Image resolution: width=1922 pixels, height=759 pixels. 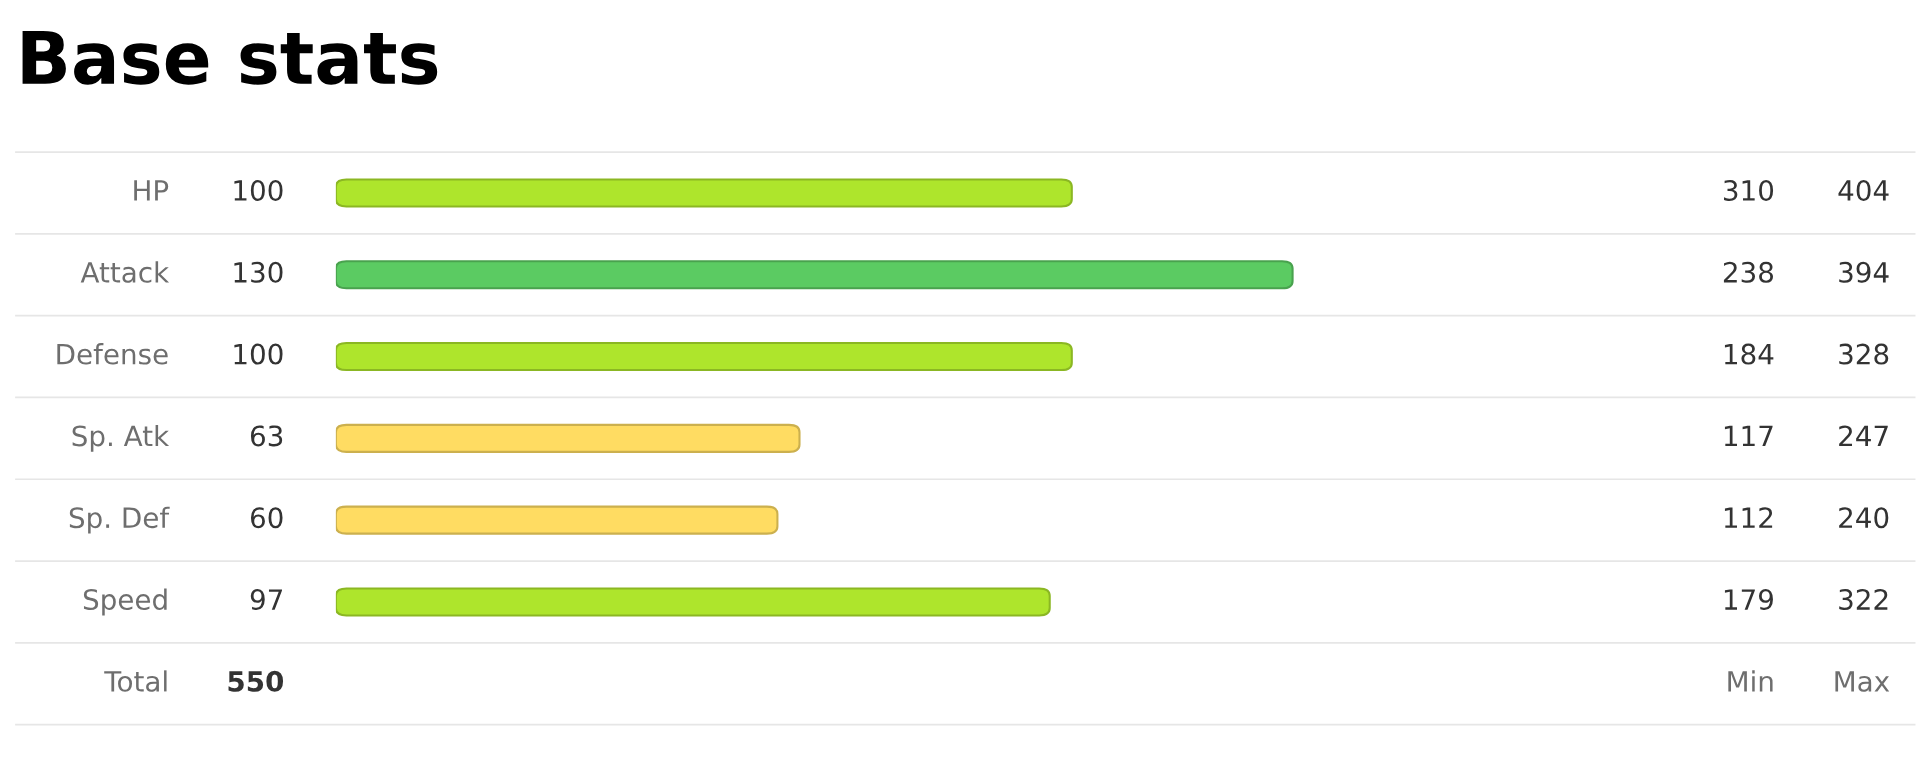 I want to click on text: 112, so click(x=1748, y=517).